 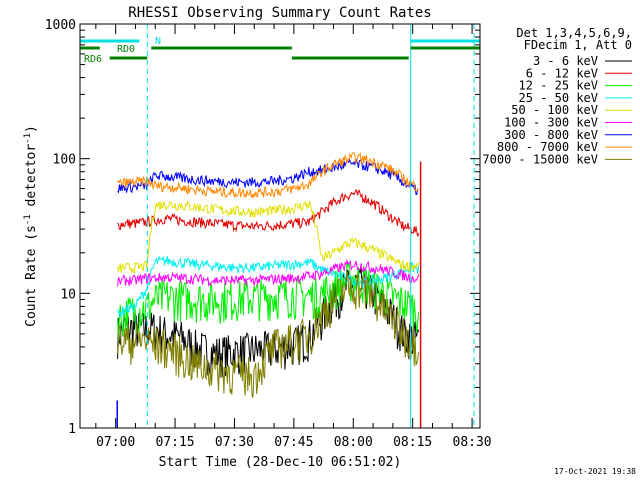 What do you see at coordinates (31, 226) in the screenshot?
I see `y-axis-label: Count Rate (s-1 detector-1)` at bounding box center [31, 226].